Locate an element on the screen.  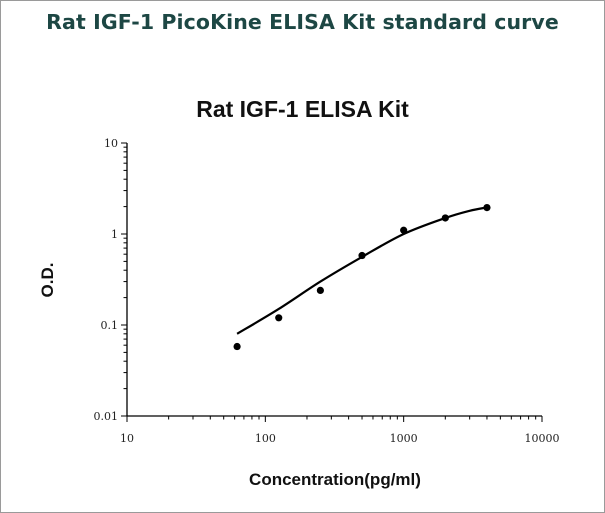
fit-curve-line is located at coordinates (362, 270).